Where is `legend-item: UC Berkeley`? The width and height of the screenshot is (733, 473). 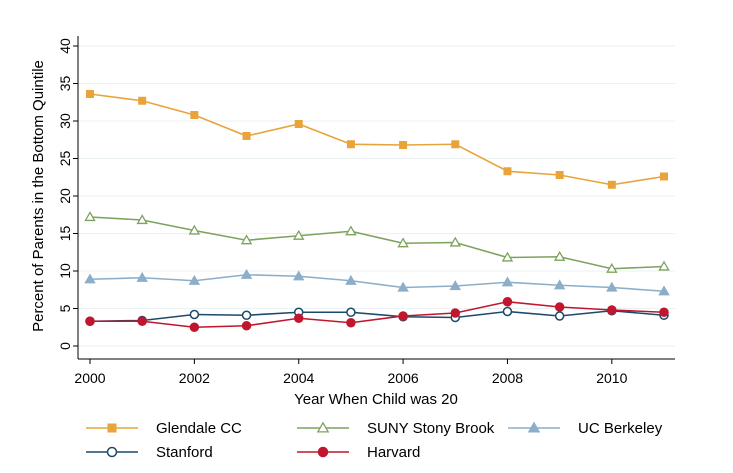
legend-item: UC Berkeley is located at coordinates (585, 428).